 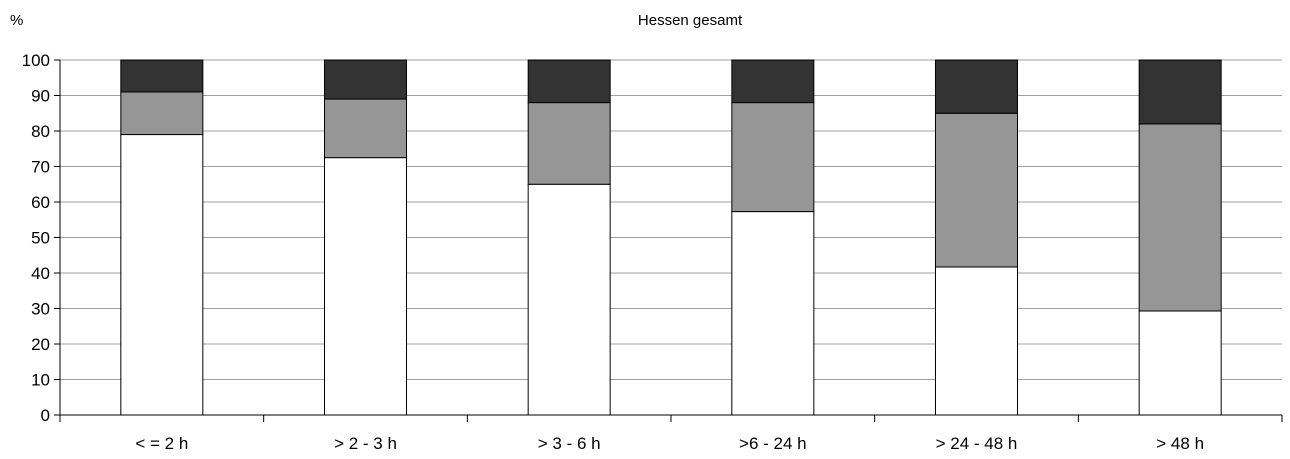 I want to click on y-tick-label: 10, so click(x=40, y=380).